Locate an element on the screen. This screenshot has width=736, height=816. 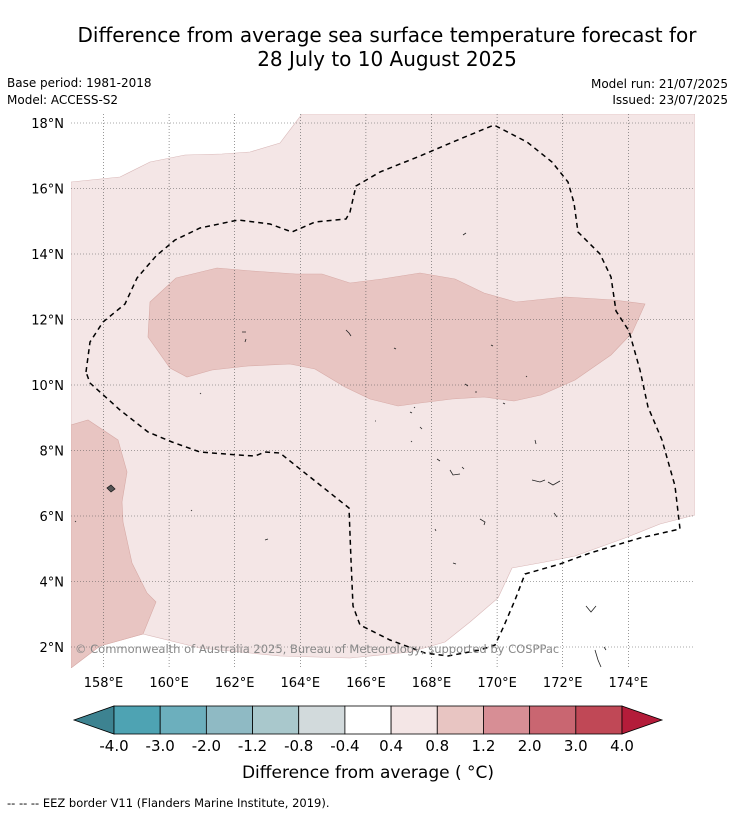
lon-label: 166°E is located at coordinates (366, 683).